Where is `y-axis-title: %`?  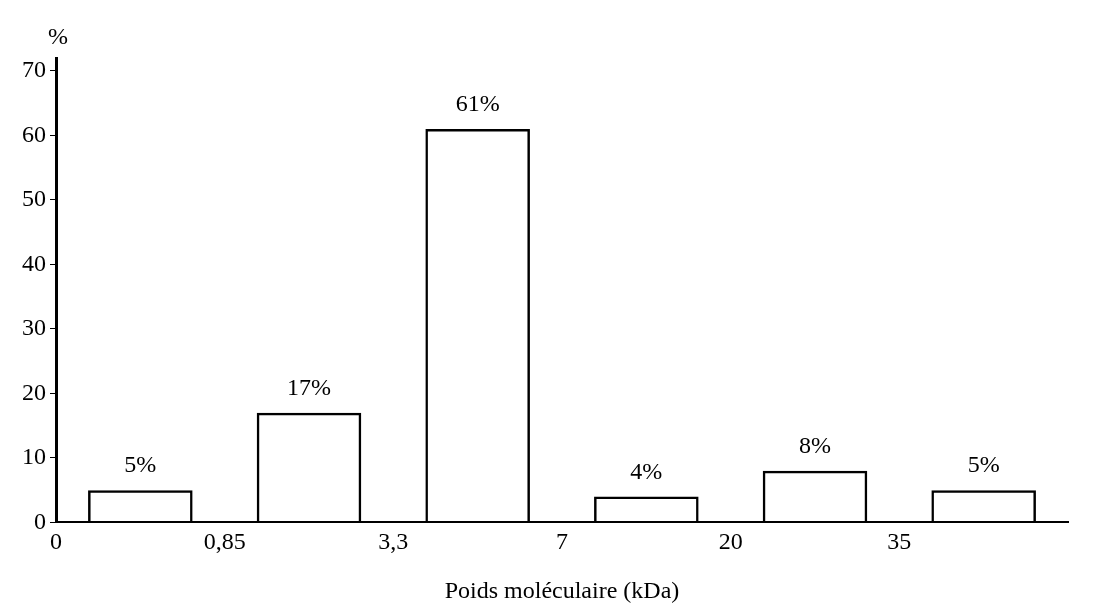 y-axis-title: % is located at coordinates (58, 36).